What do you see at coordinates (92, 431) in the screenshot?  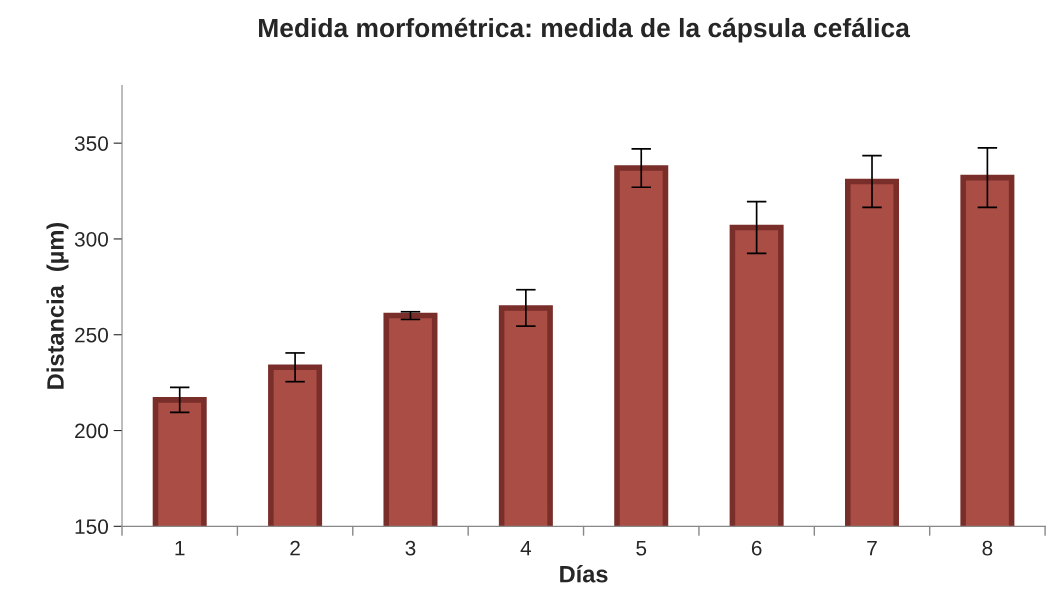 I see `y-tick-label: 200` at bounding box center [92, 431].